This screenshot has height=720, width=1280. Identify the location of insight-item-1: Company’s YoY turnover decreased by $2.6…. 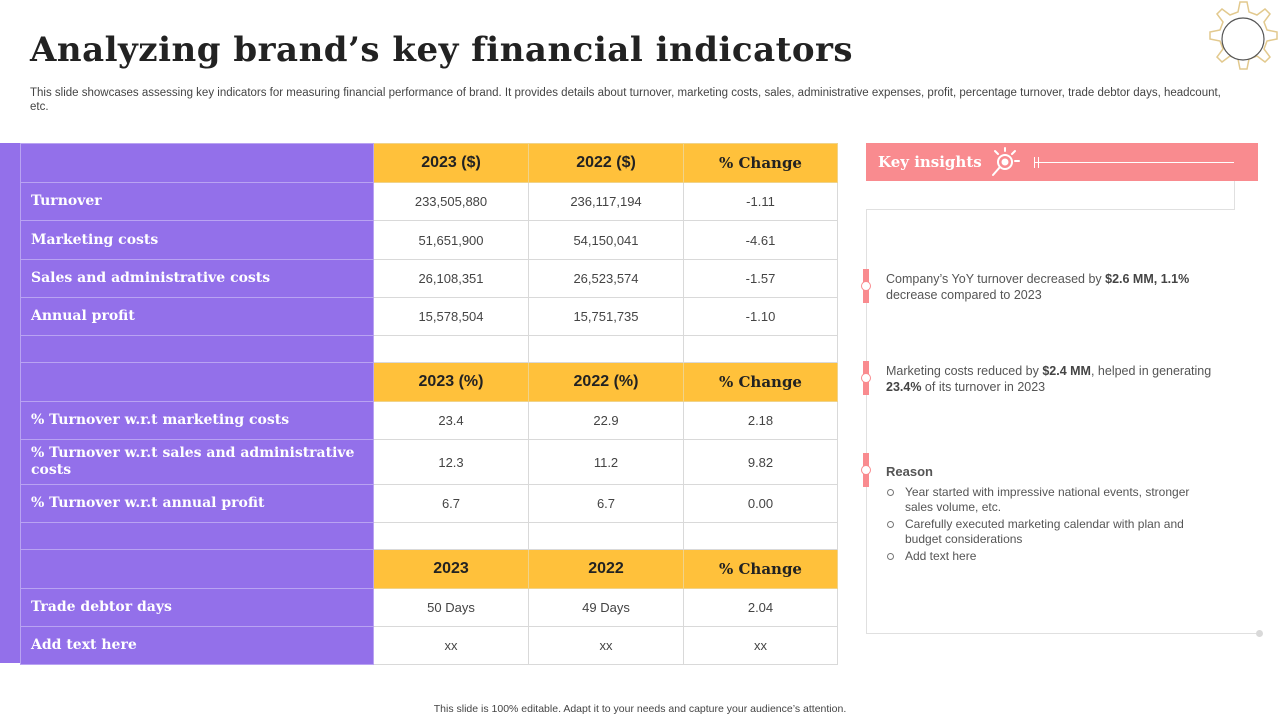
(1051, 287).